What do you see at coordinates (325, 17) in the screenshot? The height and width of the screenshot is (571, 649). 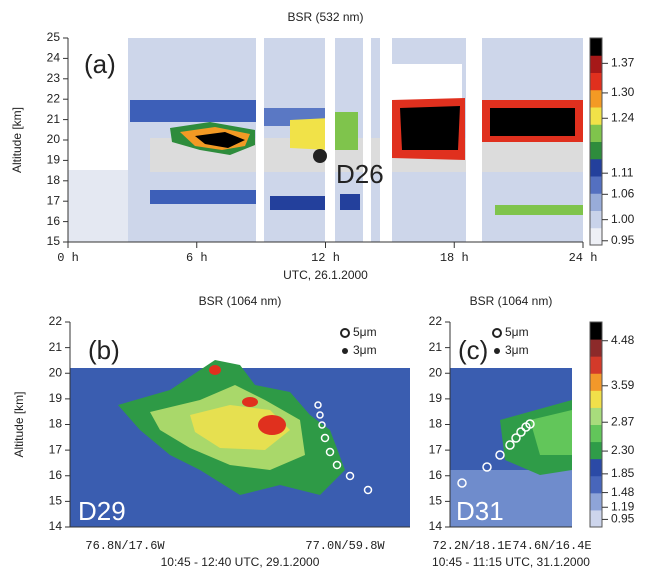 I see `panel-title: BSR (532 nm)` at bounding box center [325, 17].